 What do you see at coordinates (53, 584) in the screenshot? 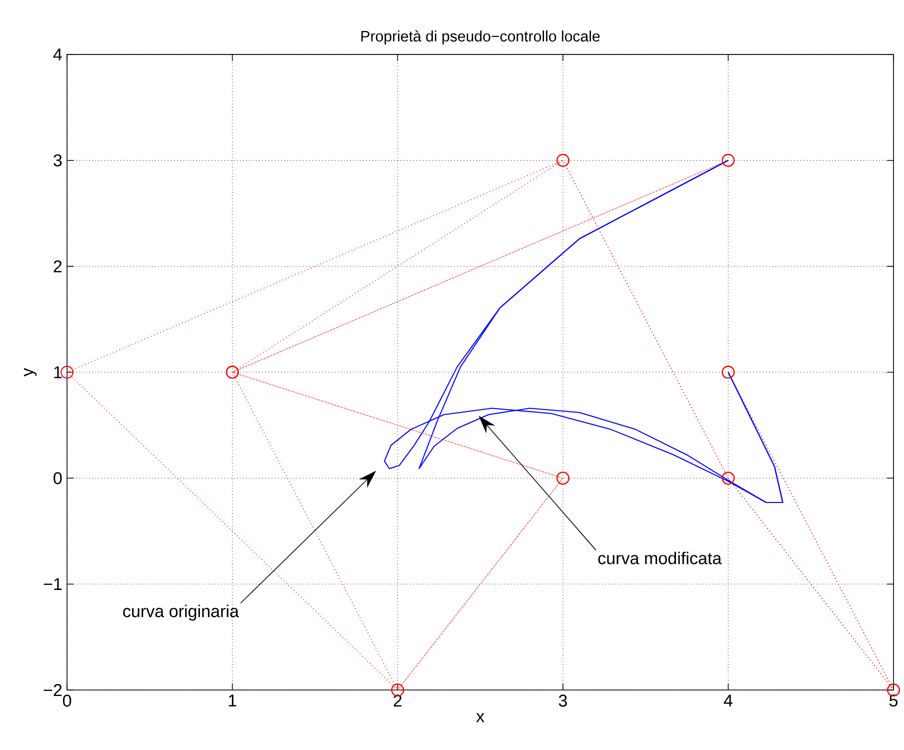
I see `y-tick-label: −1` at bounding box center [53, 584].